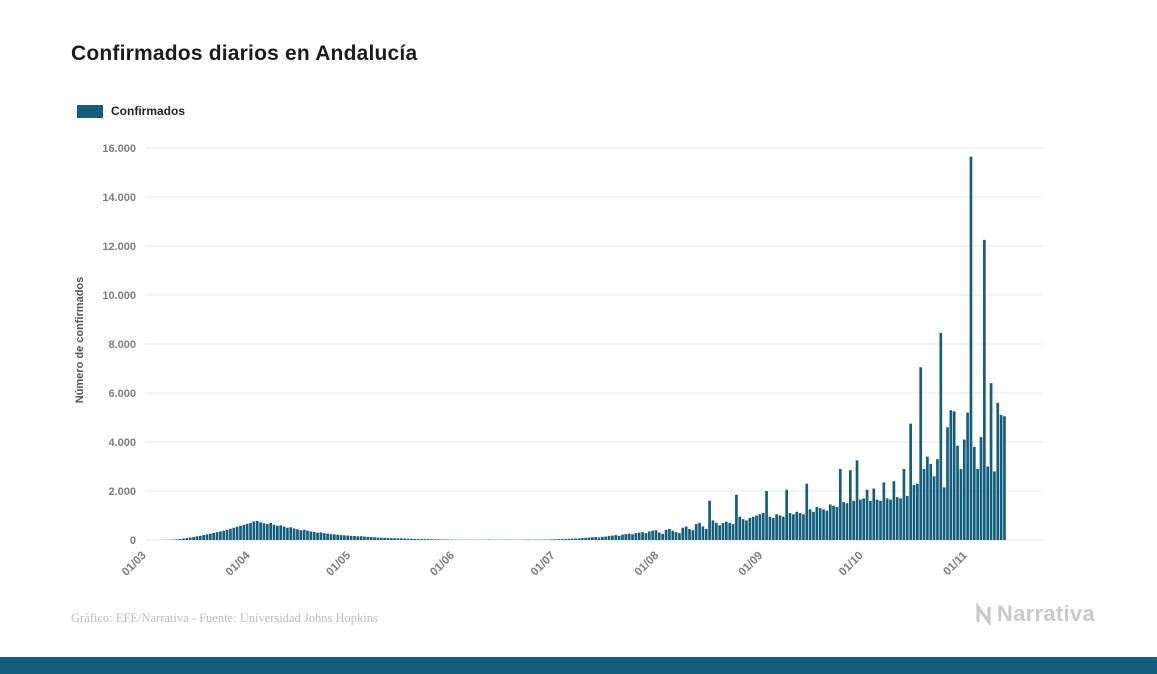  What do you see at coordinates (338, 563) in the screenshot?
I see `x-tick-label: 01/05` at bounding box center [338, 563].